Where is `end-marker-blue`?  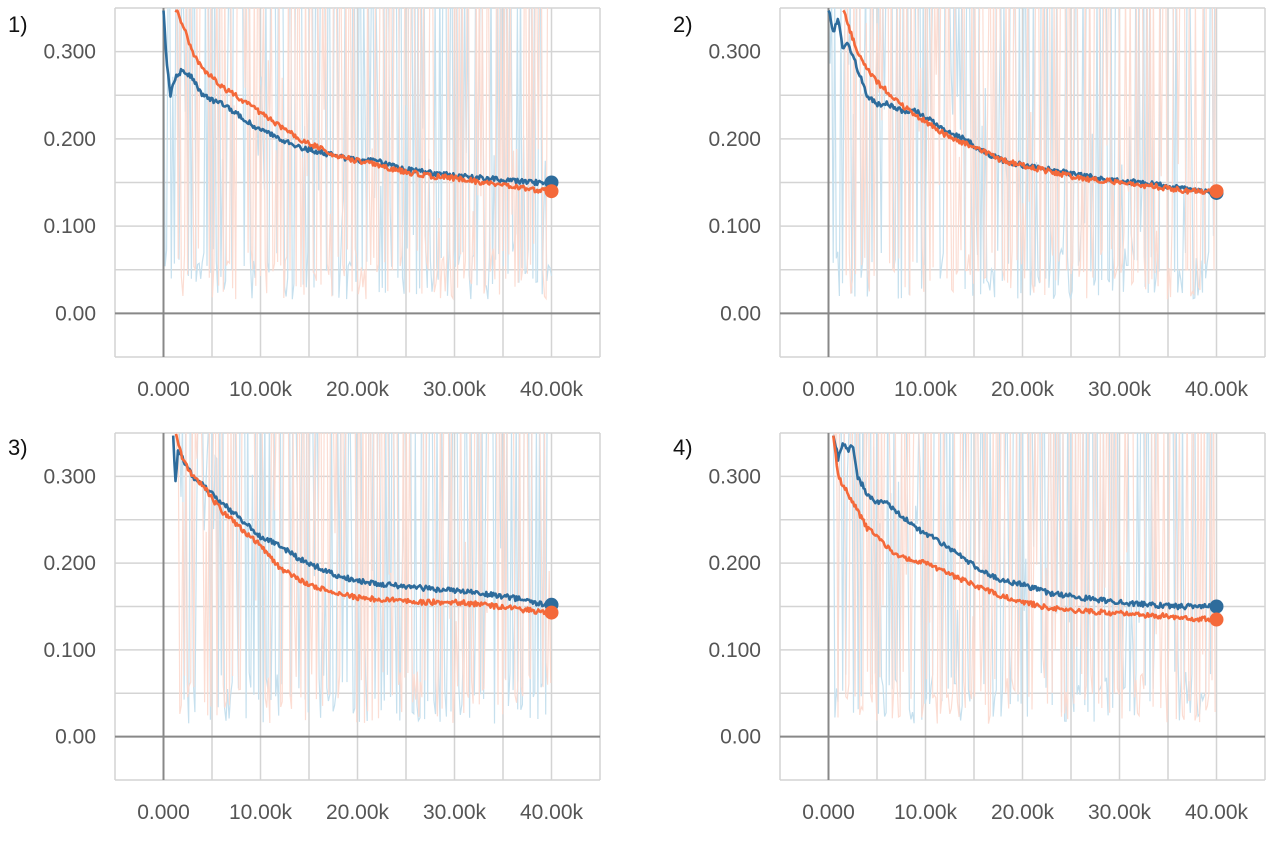
end-marker-blue is located at coordinates (1216, 606).